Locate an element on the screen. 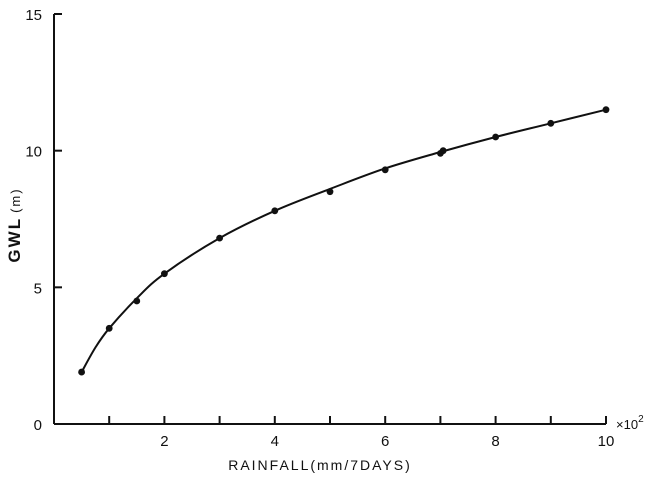 The height and width of the screenshot is (477, 660). x-tick-label: 8 is located at coordinates (495, 441).